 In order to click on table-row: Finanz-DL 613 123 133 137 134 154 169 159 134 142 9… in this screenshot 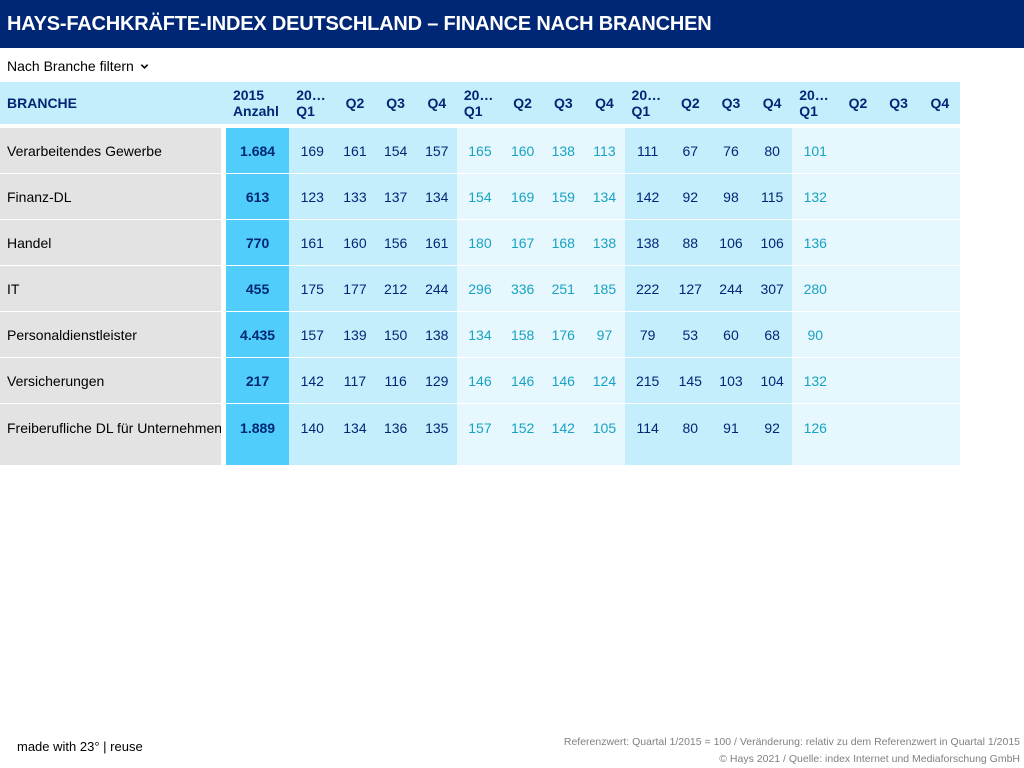, I will do `click(480, 197)`.